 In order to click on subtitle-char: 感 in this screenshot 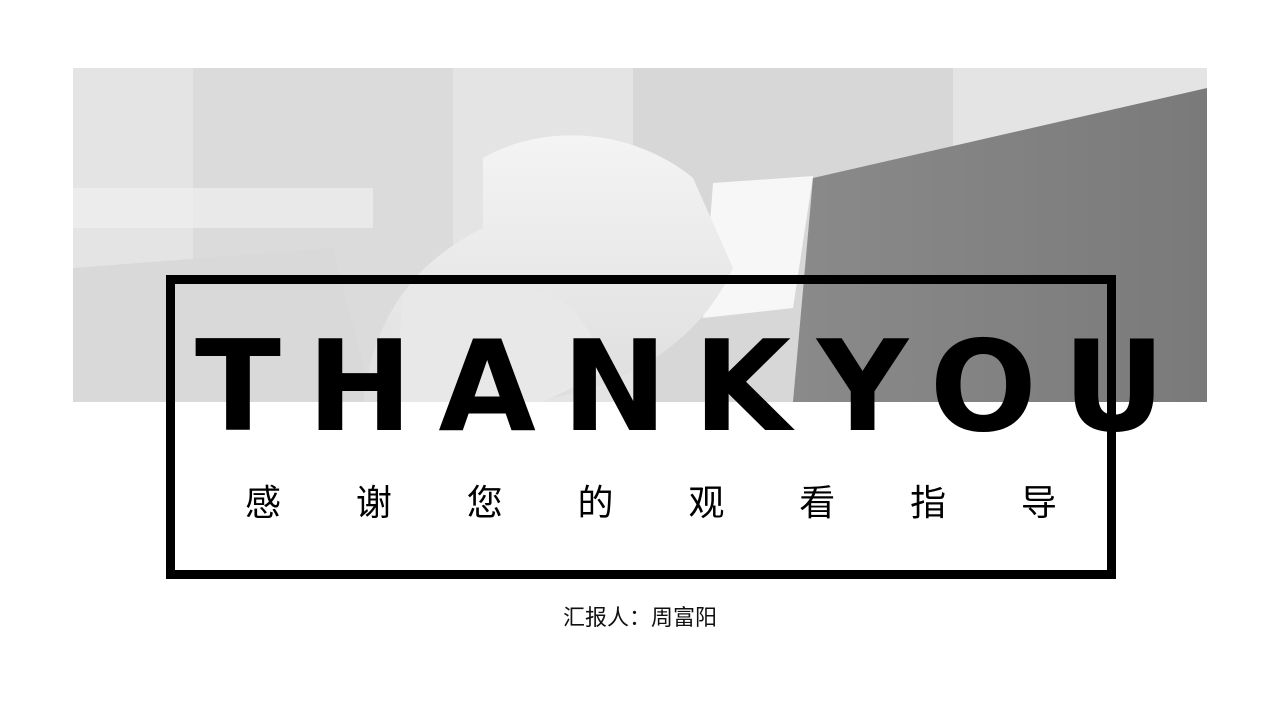, I will do `click(263, 504)`.